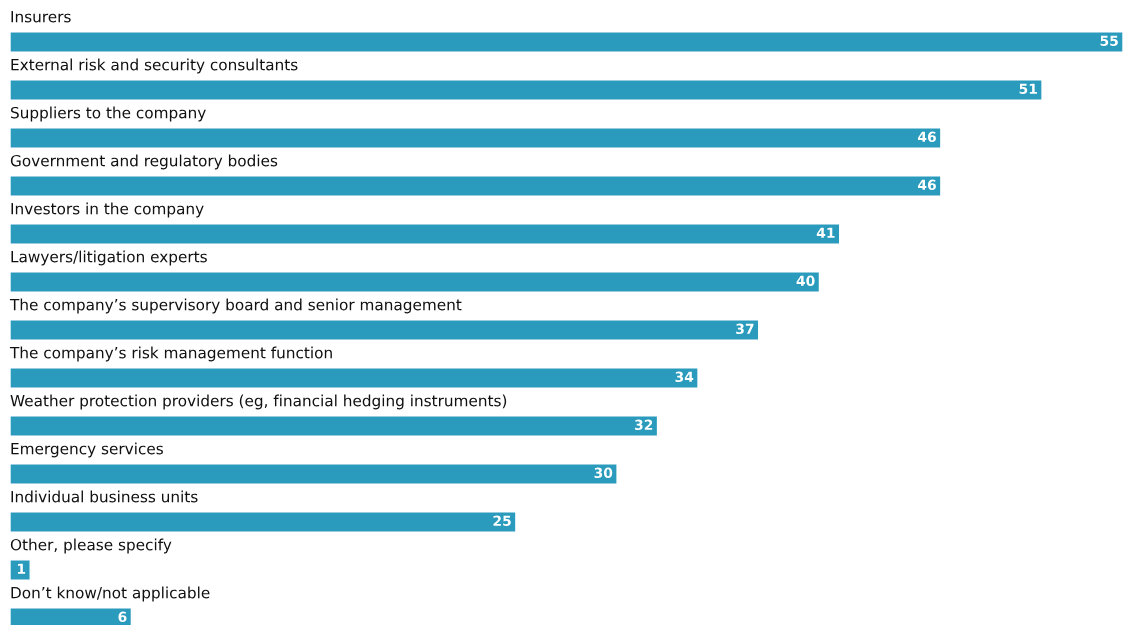 The height and width of the screenshot is (625, 1123). Describe the element at coordinates (154, 66) in the screenshot. I see `y-tick-label: External risk and security consultants` at that location.